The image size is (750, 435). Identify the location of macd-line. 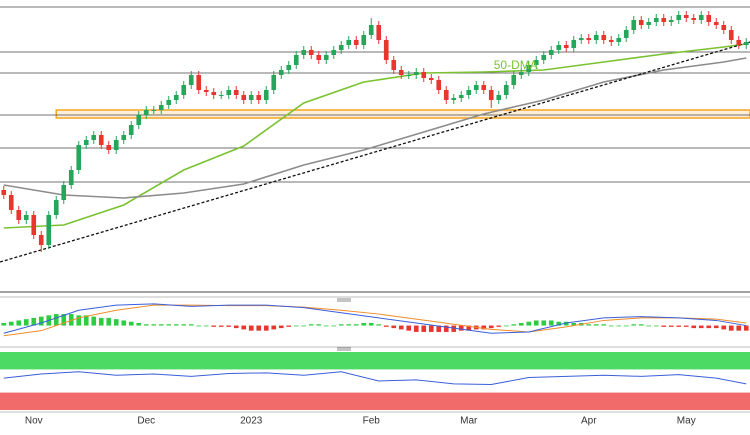
(375, 318).